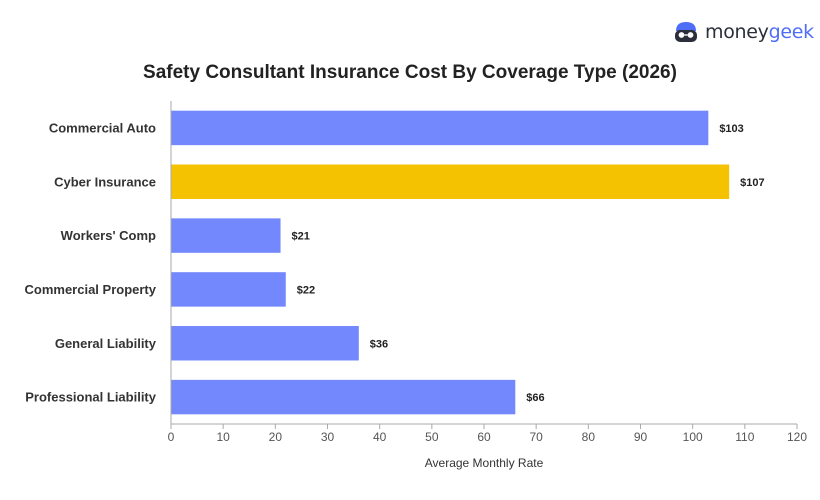 The image size is (820, 500). What do you see at coordinates (744, 437) in the screenshot?
I see `x-tick-label: 110` at bounding box center [744, 437].